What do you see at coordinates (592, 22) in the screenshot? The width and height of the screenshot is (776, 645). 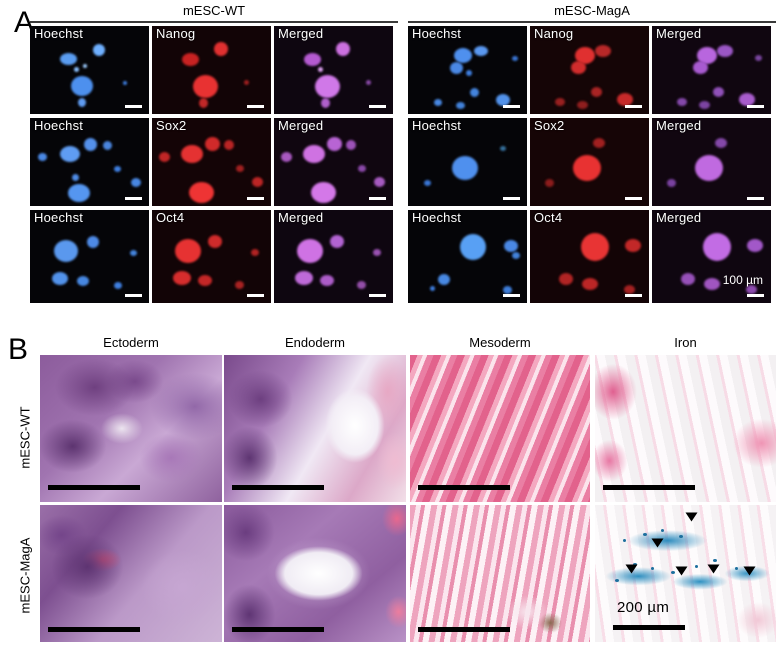 I see `group-rule-maga` at bounding box center [592, 22].